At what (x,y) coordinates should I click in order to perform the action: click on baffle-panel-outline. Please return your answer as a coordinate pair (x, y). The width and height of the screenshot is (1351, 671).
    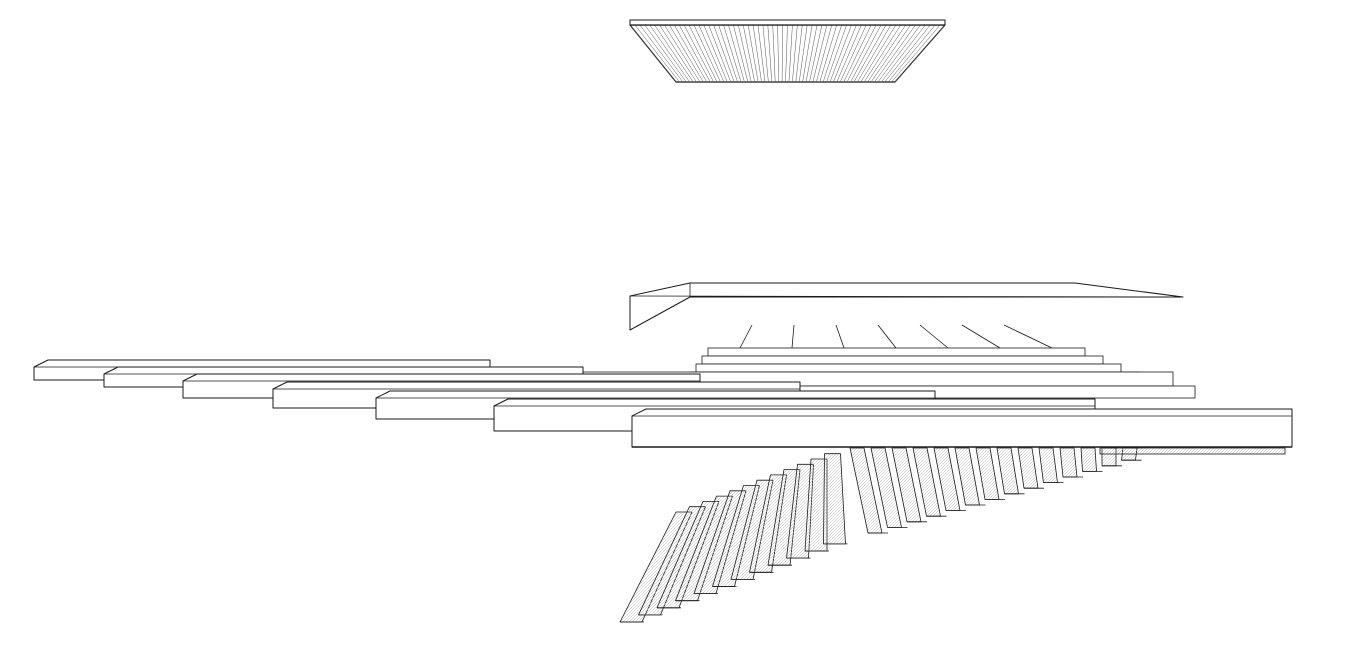
    Looking at the image, I should click on (787, 53).